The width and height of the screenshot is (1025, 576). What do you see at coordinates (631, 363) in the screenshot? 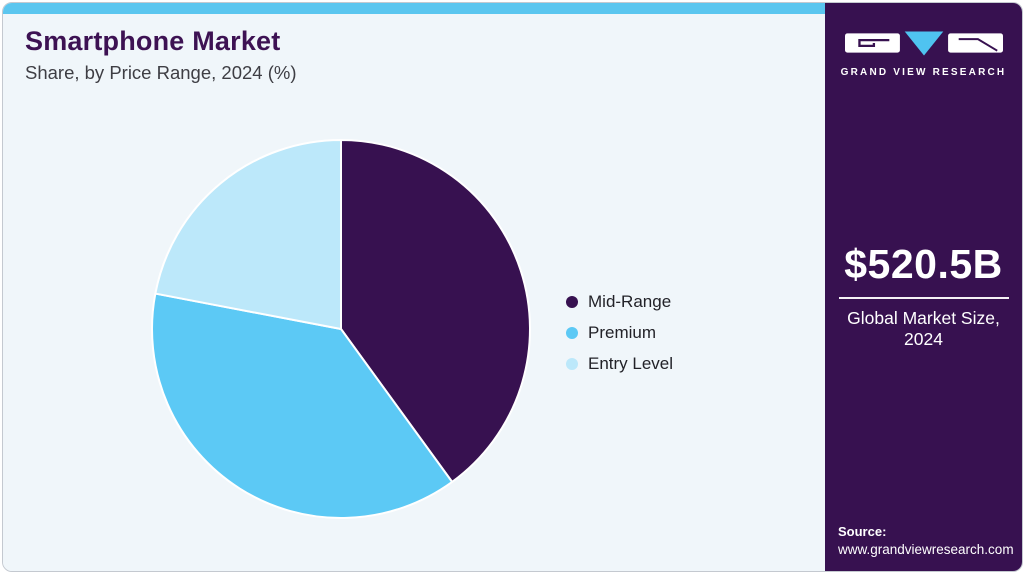
I see `legend-label-entry-level: Entry Level` at bounding box center [631, 363].